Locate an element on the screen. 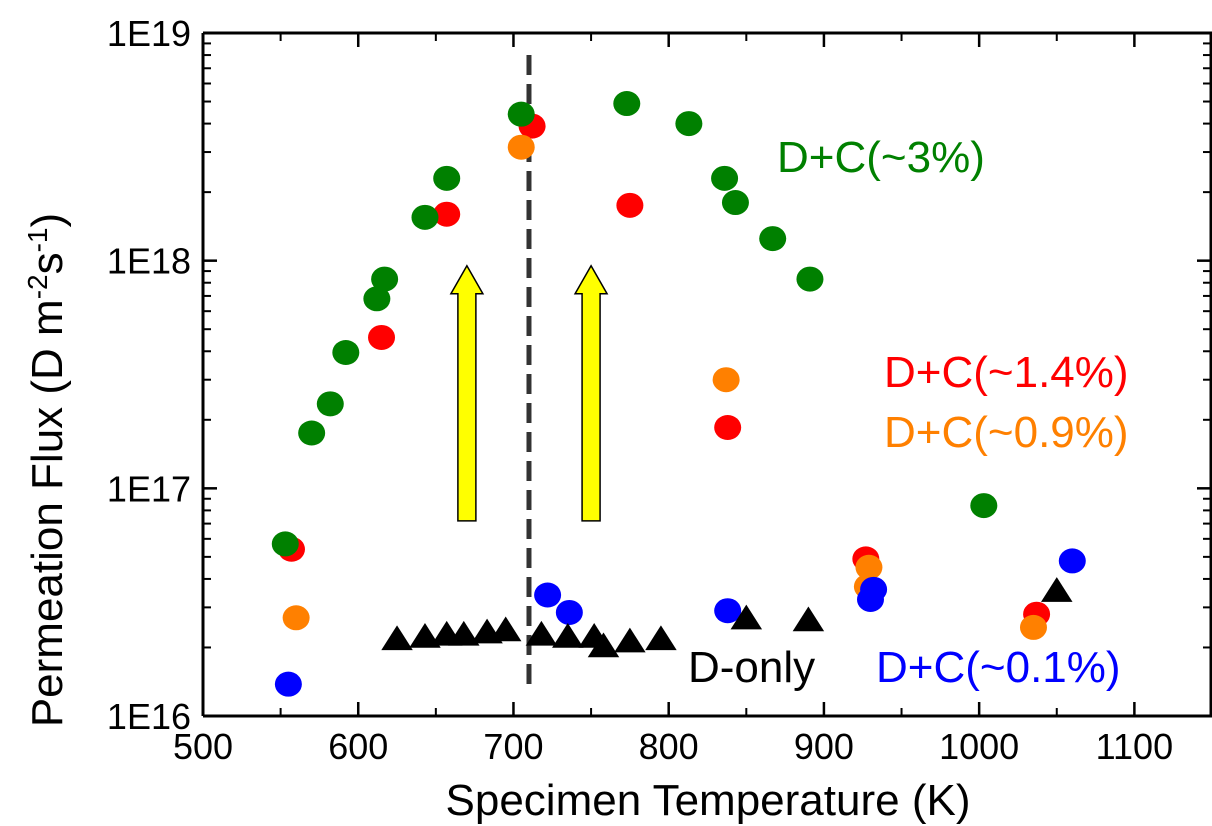 The height and width of the screenshot is (826, 1212). x-tick-label: 600 is located at coordinates (358, 746).